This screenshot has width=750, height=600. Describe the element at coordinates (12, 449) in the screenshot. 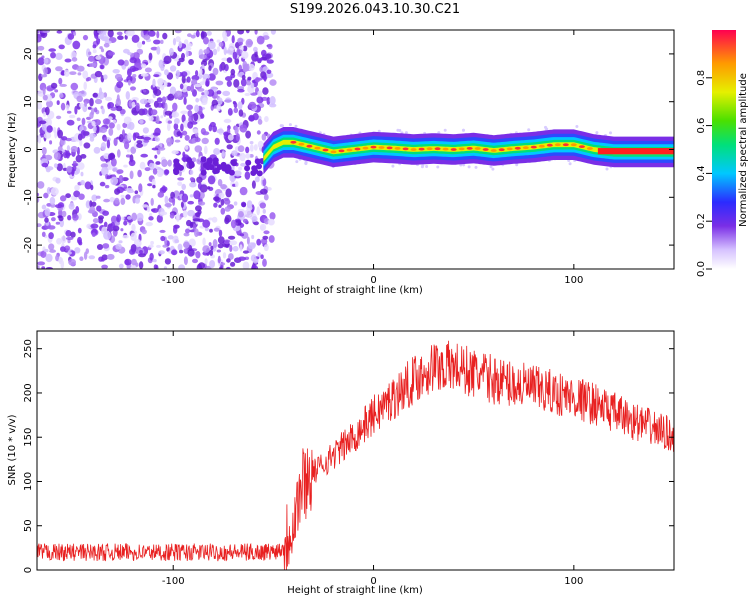

I see `snr-ylabel: SNR (10 * v/v)` at that location.